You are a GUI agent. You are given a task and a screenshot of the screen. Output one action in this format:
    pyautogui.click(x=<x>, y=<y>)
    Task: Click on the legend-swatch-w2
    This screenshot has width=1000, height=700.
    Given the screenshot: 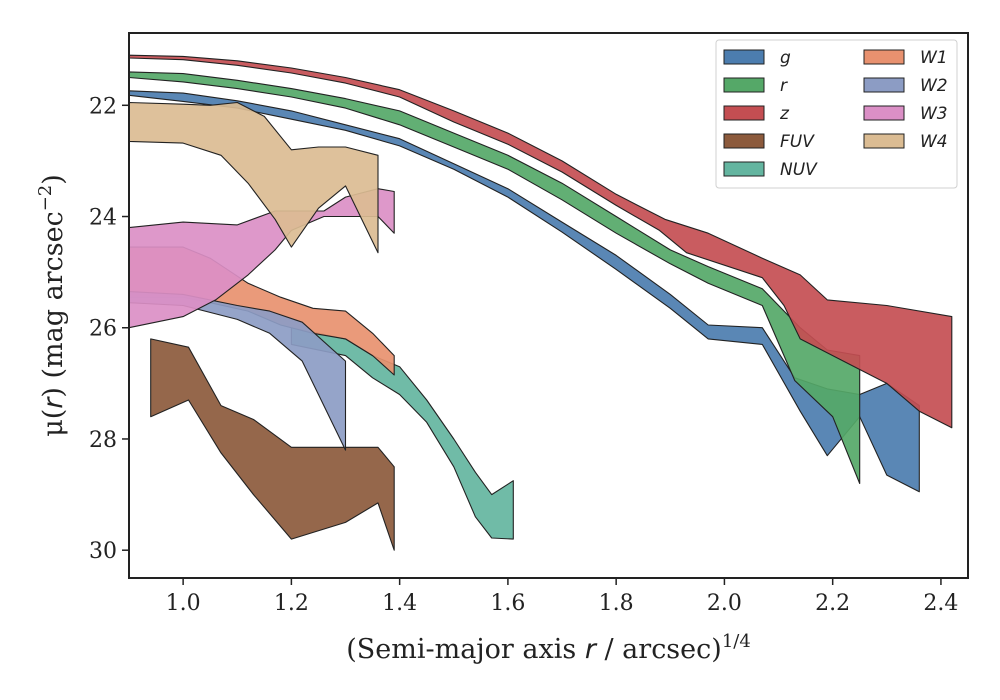 What is the action you would take?
    pyautogui.click(x=884, y=85)
    